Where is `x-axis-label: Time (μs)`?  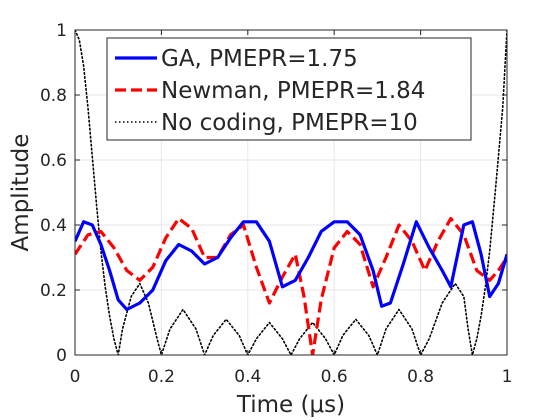 x-axis-label: Time (μs) is located at coordinates (290, 405).